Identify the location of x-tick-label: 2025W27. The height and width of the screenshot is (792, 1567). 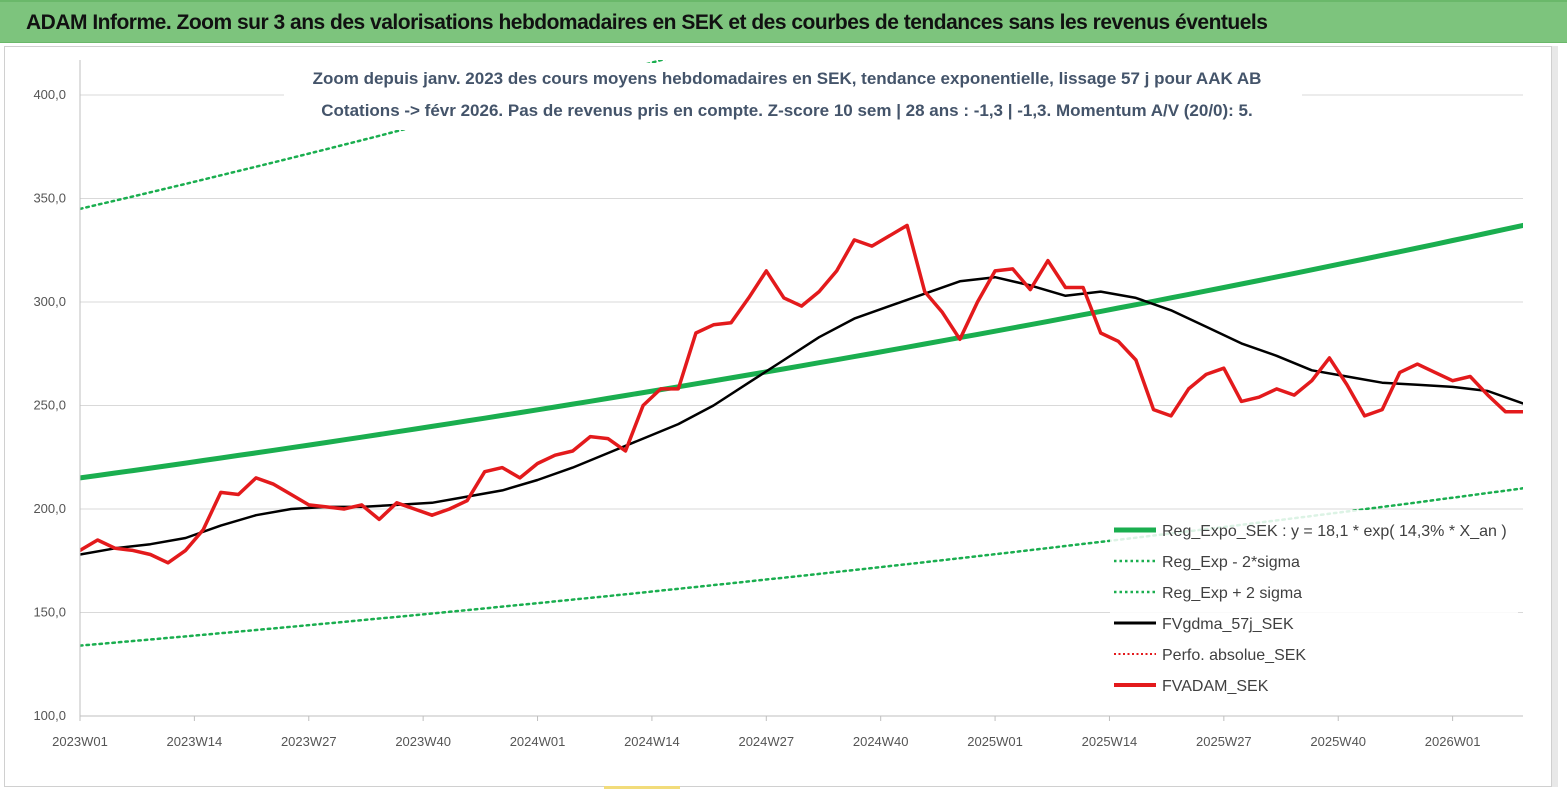
(1224, 741).